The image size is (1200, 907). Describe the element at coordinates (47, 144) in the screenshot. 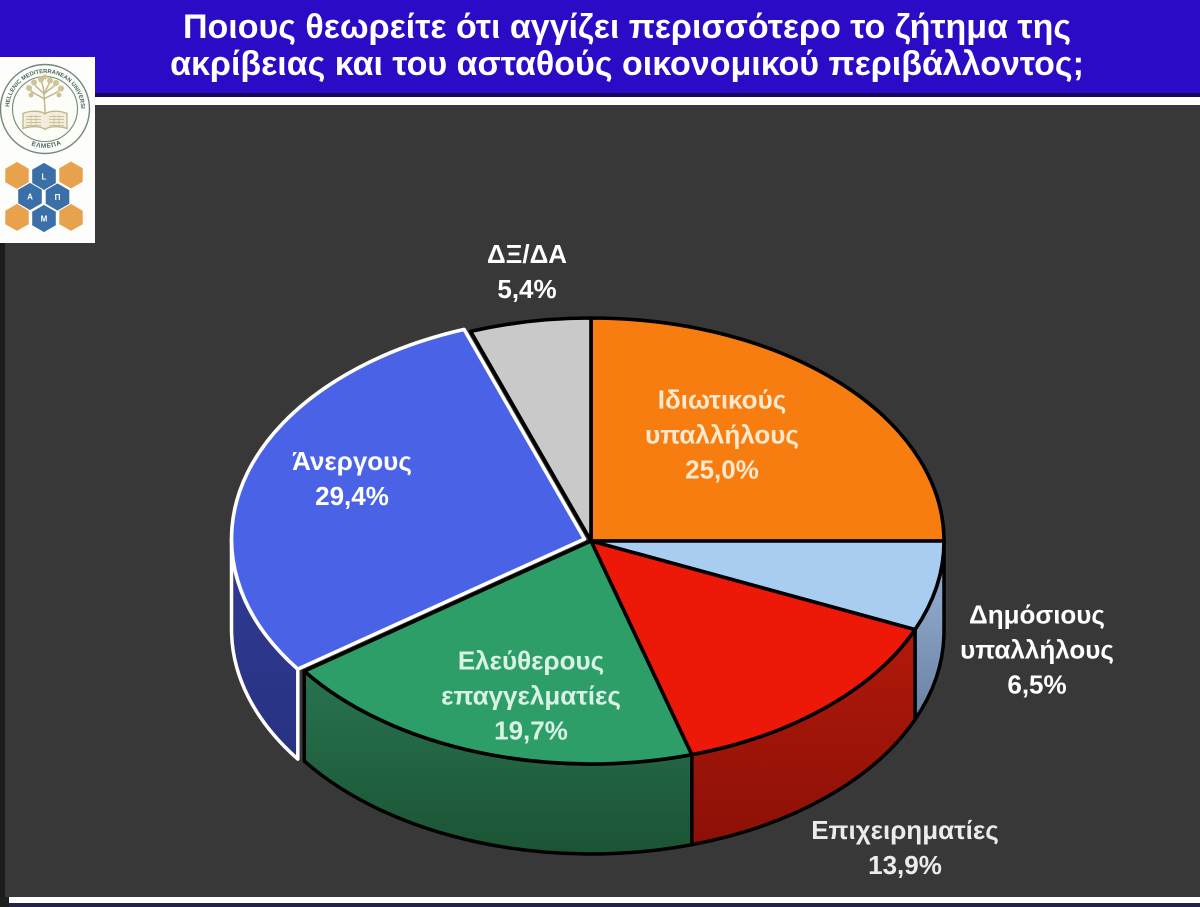

I see `svg-text: ΕΛΜΕΠΑ` at that location.